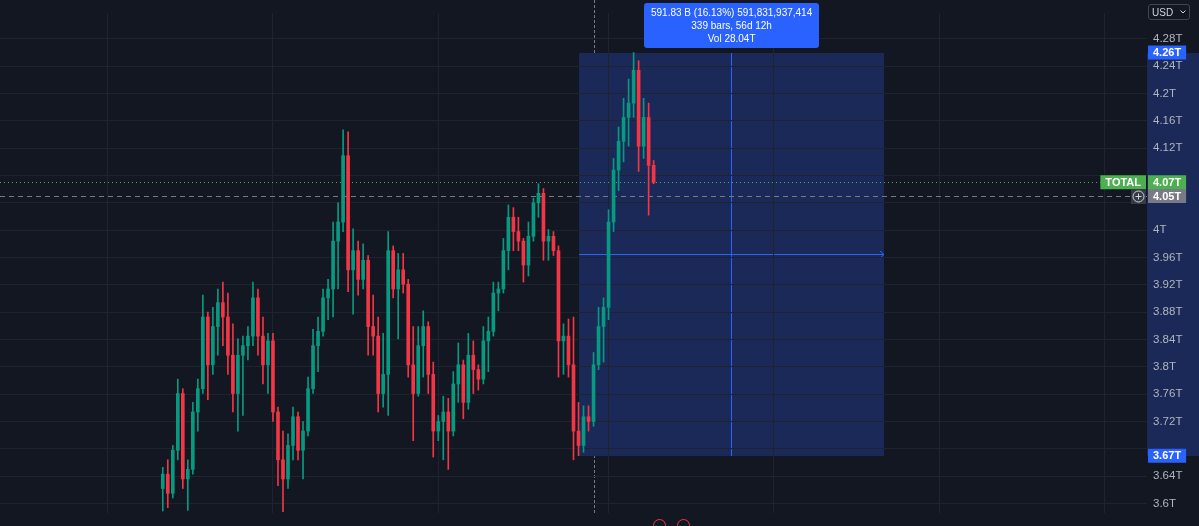  Describe the element at coordinates (1169, 12) in the screenshot. I see `currency-dropdown: USD` at that location.